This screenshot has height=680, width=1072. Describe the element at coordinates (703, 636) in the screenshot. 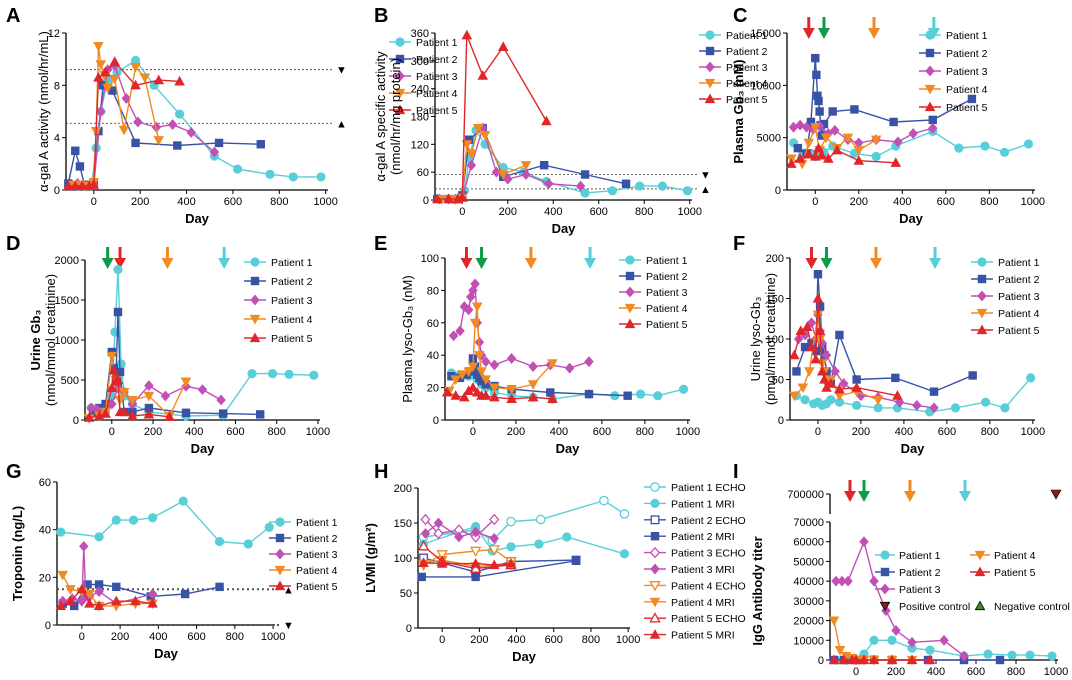

I see `legend-label: Patient 5 MRI` at that location.